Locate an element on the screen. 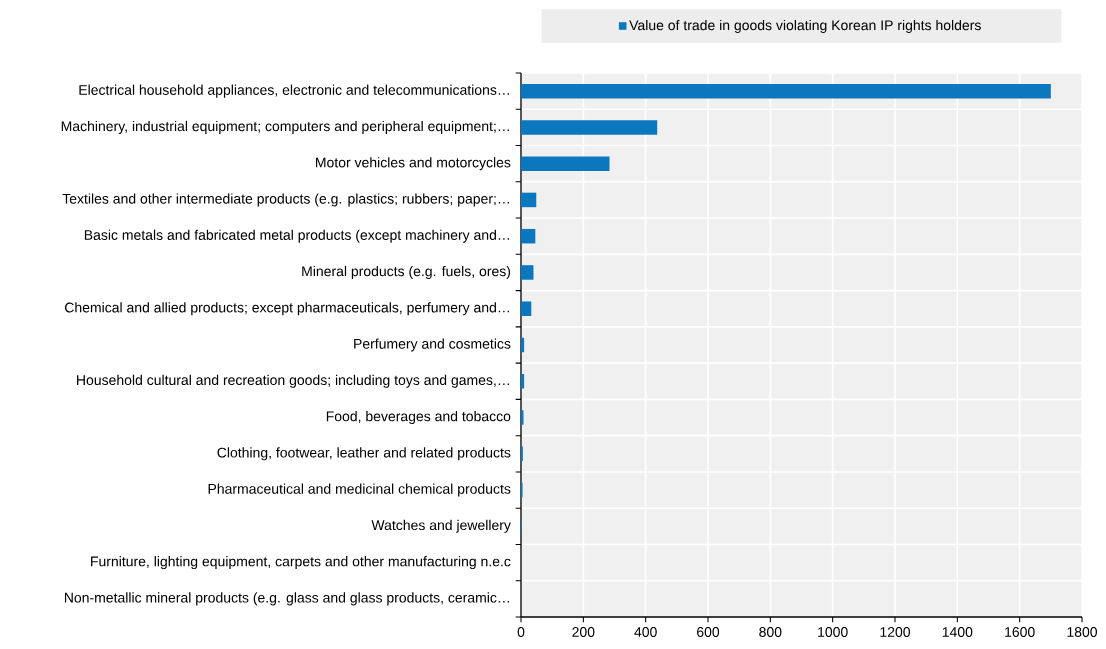 The image size is (1106, 649). x-tick-label: 1000 is located at coordinates (833, 632).